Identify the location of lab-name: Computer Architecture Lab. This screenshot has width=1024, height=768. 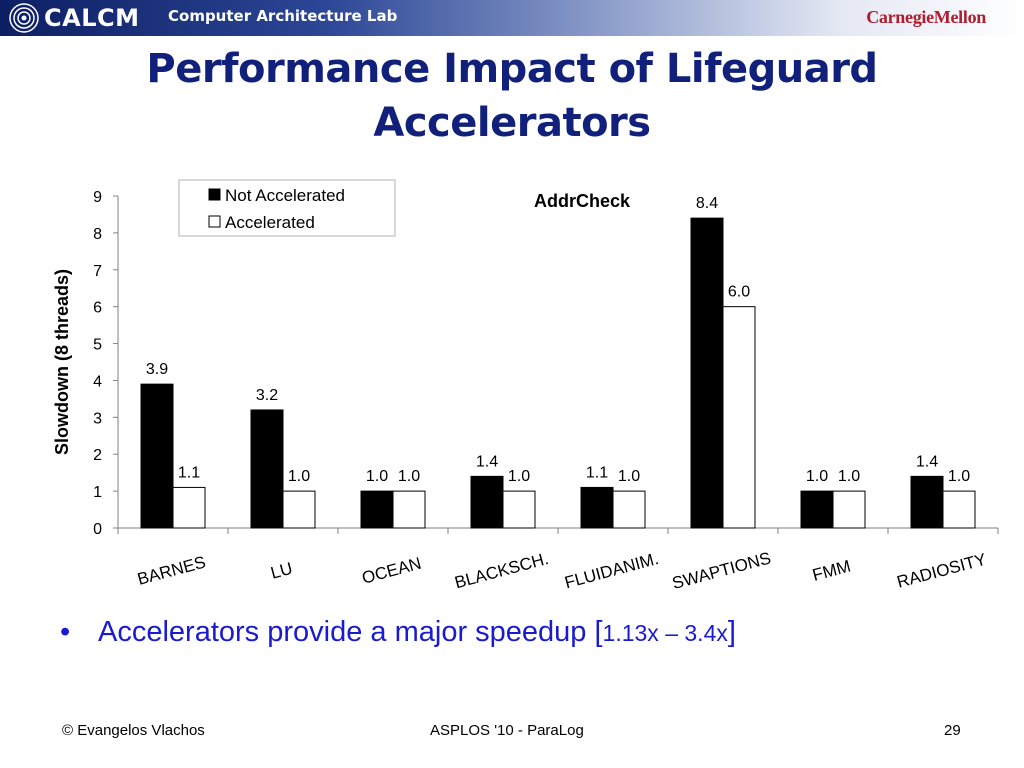
(283, 16).